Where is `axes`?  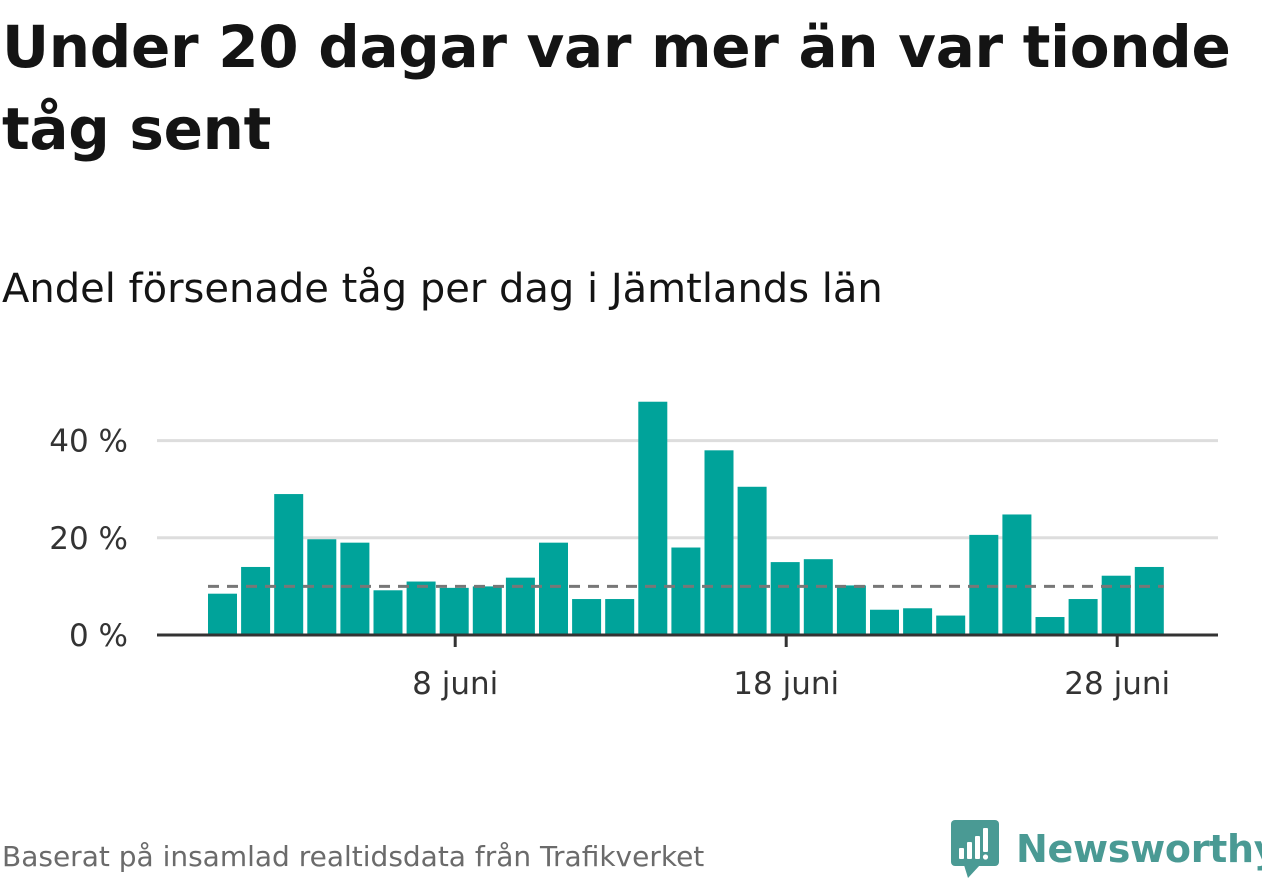
axes is located at coordinates (687, 640).